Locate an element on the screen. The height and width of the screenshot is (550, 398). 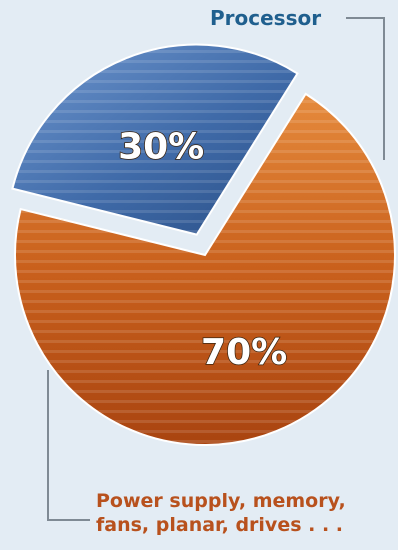
processor-leader-line is located at coordinates (365, 88).